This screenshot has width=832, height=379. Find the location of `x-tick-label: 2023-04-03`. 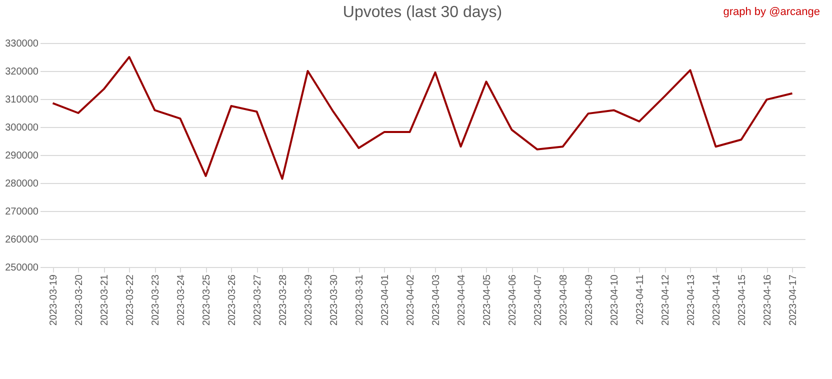

x-tick-label: 2023-04-03 is located at coordinates (436, 300).